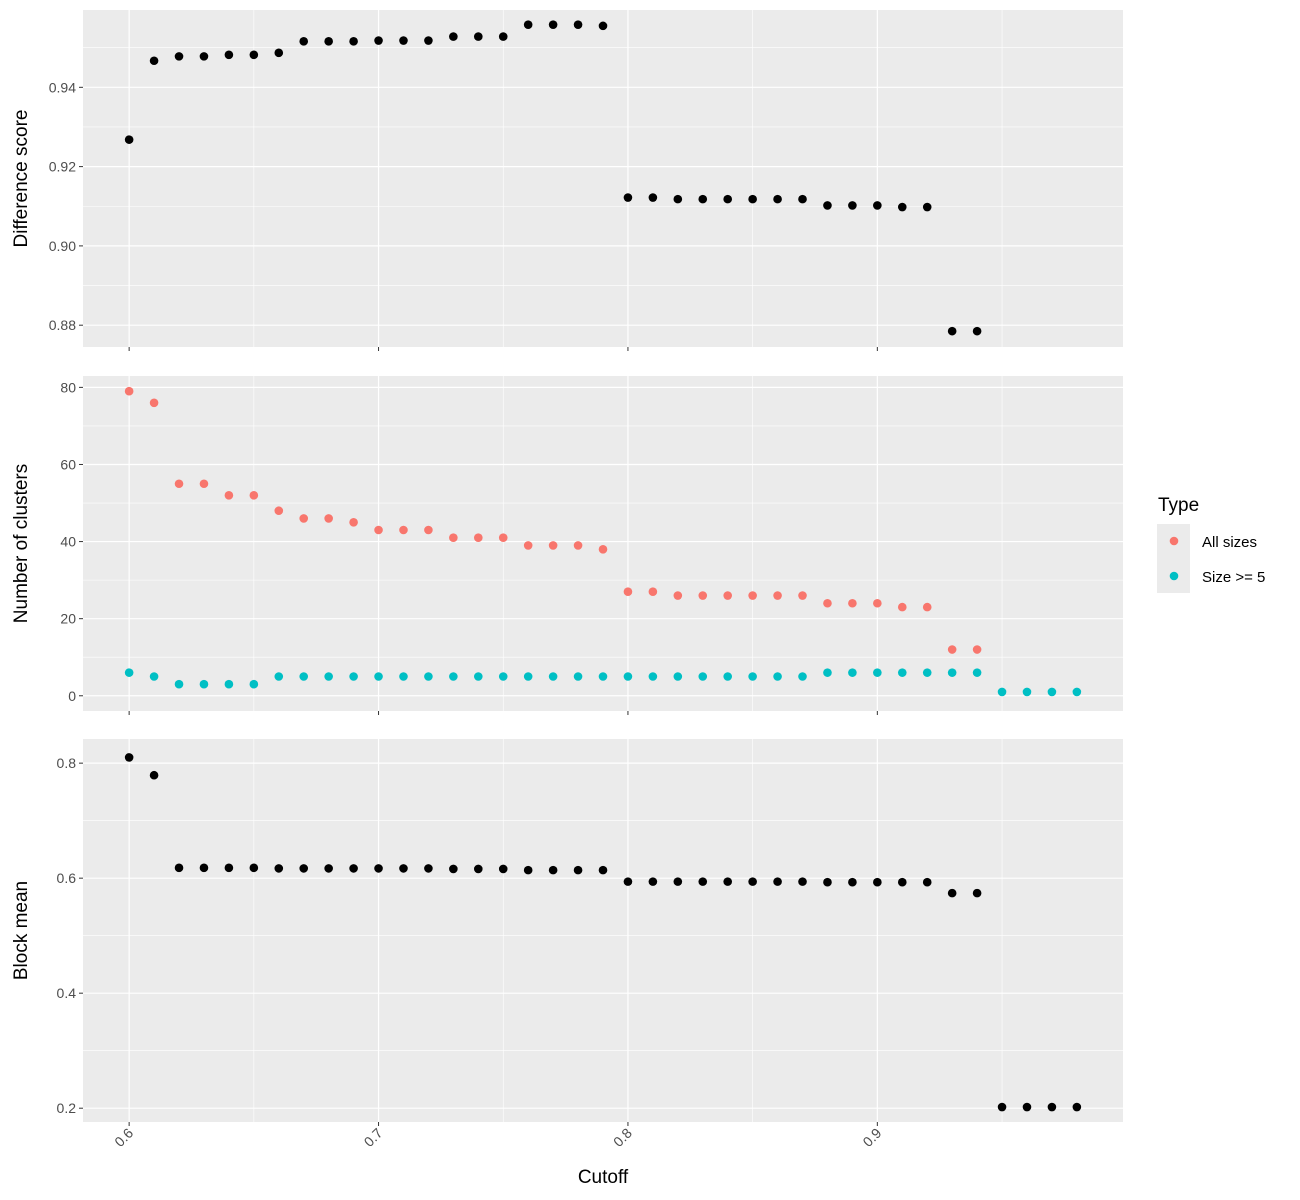 This screenshot has width=1300, height=1200. What do you see at coordinates (1178, 505) in the screenshot?
I see `legend-title: Type` at bounding box center [1178, 505].